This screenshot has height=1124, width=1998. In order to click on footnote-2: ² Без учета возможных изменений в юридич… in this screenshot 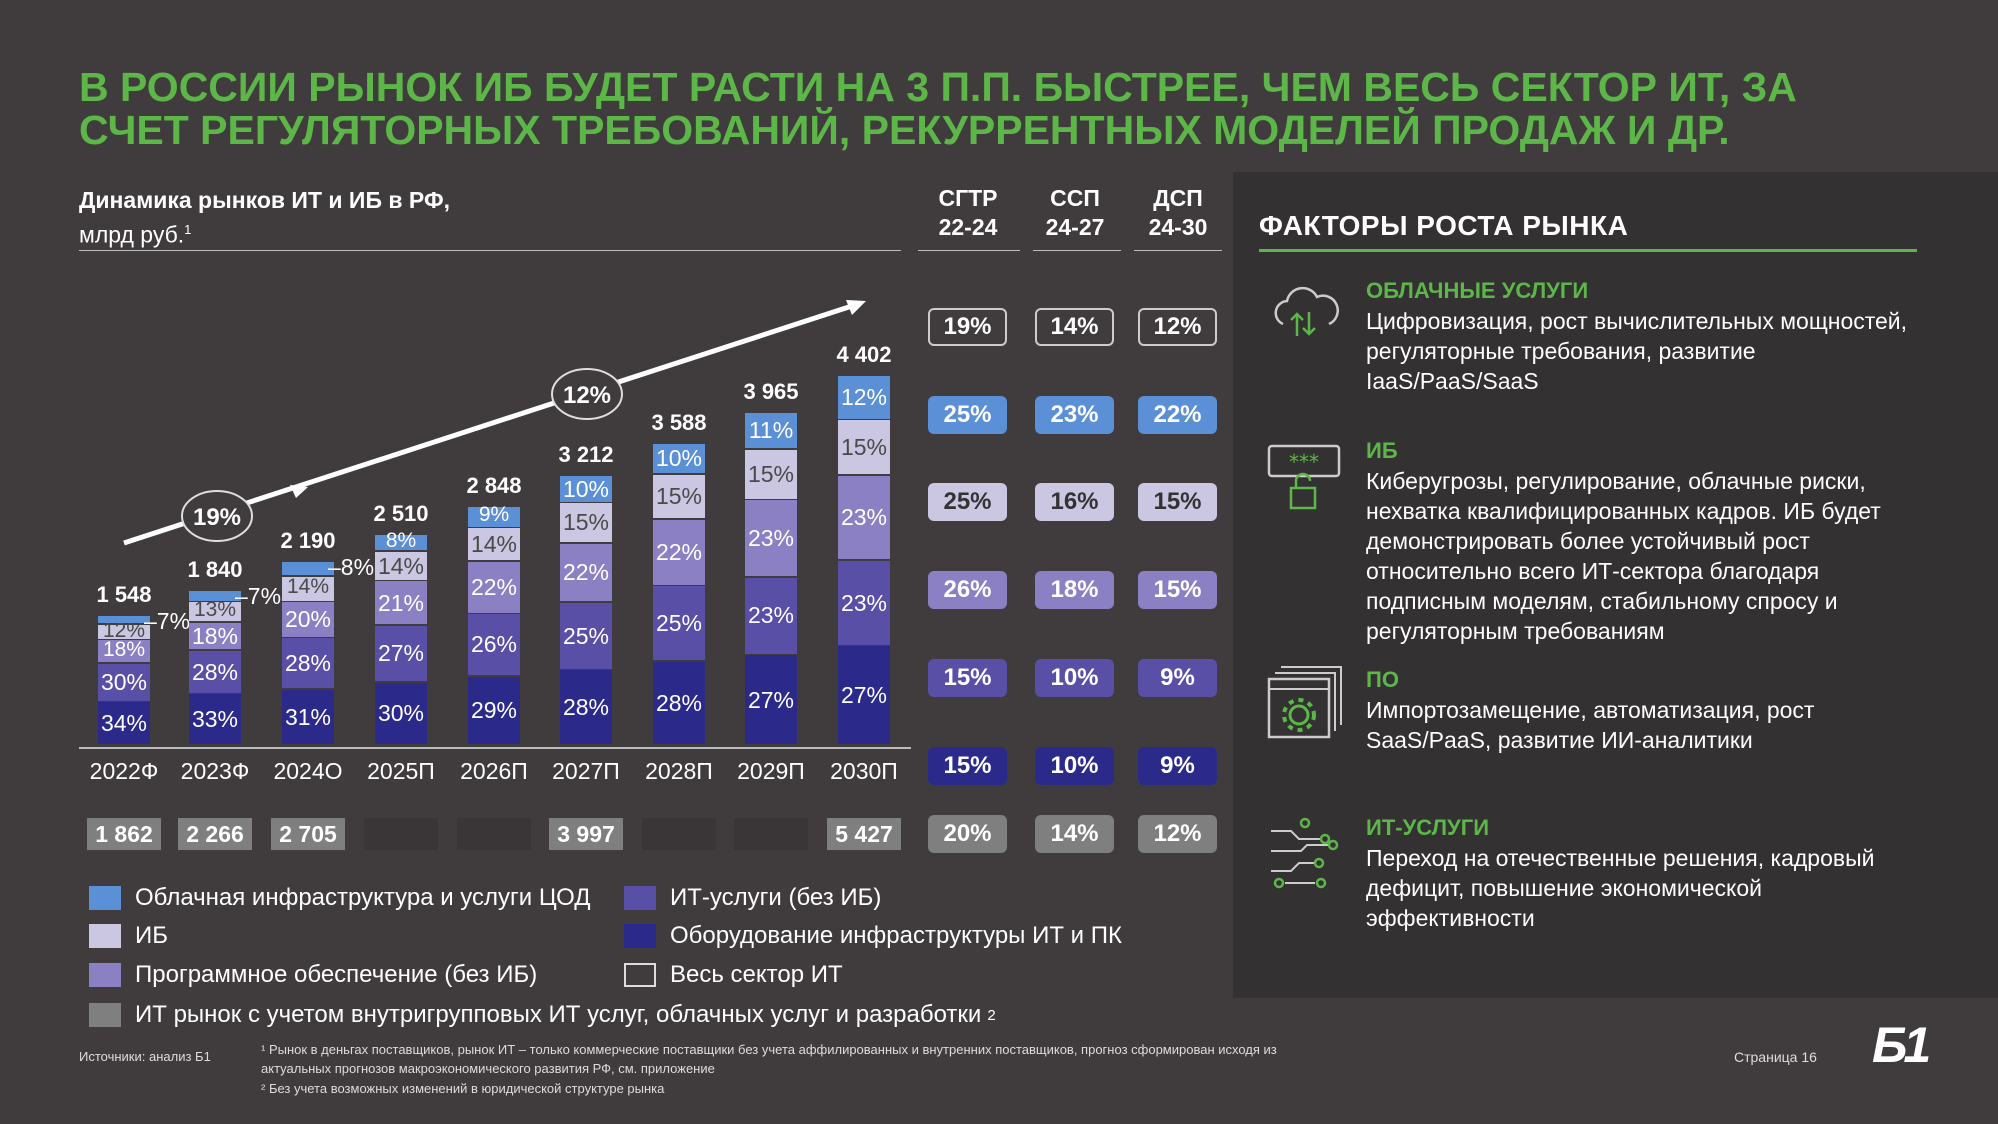, I will do `click(463, 1088)`.